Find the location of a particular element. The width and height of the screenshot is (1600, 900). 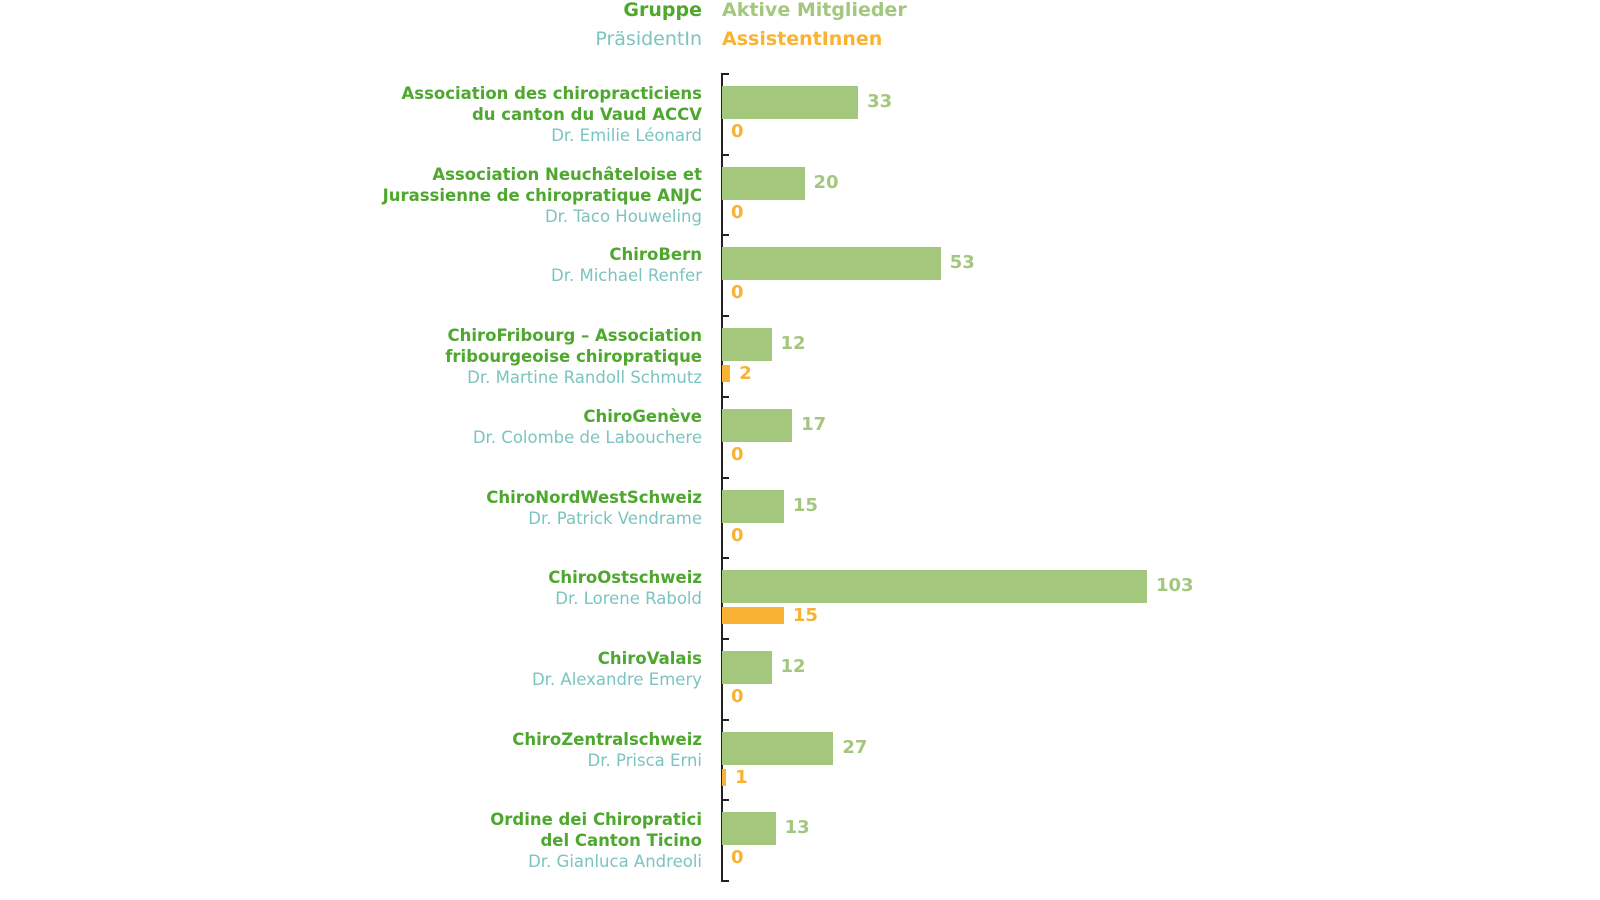

group-name: Association Neuchâteloise et is located at coordinates (567, 174).